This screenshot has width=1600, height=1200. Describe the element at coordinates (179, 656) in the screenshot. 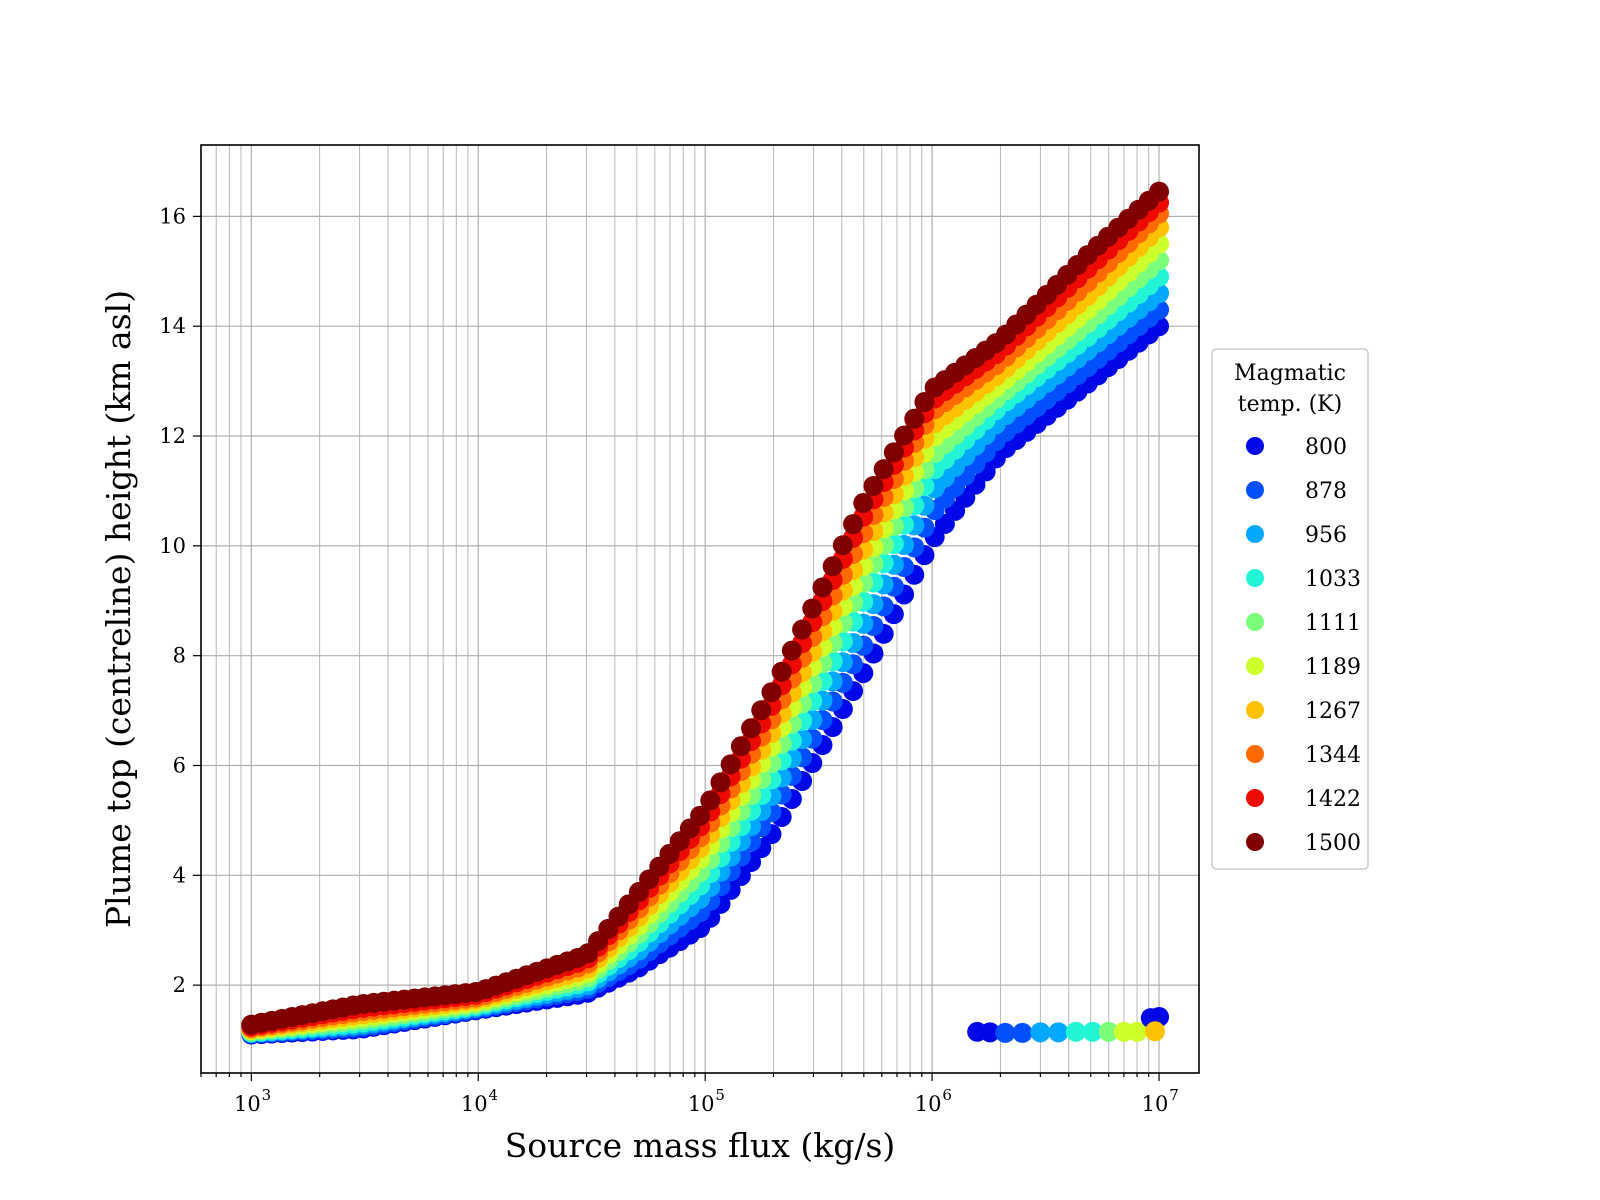

I see `y-tick-label: 8` at that location.